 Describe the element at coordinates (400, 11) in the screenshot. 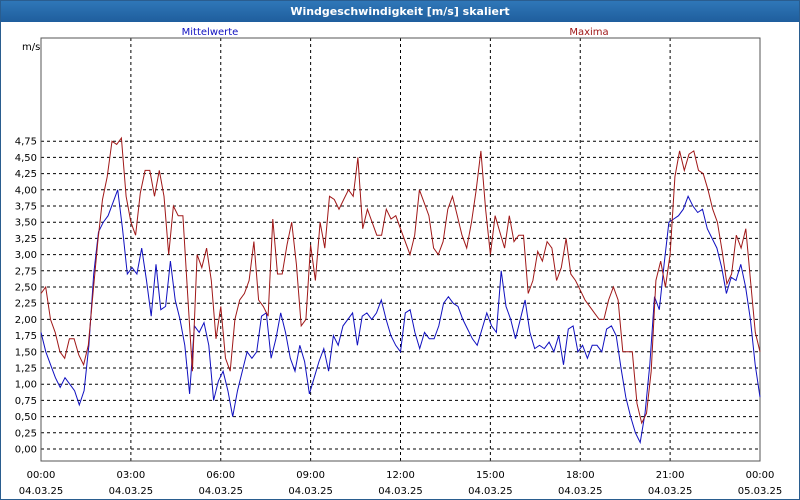

I see `window-title: Windgeschwindigkeit [m/s] skaliert` at that location.